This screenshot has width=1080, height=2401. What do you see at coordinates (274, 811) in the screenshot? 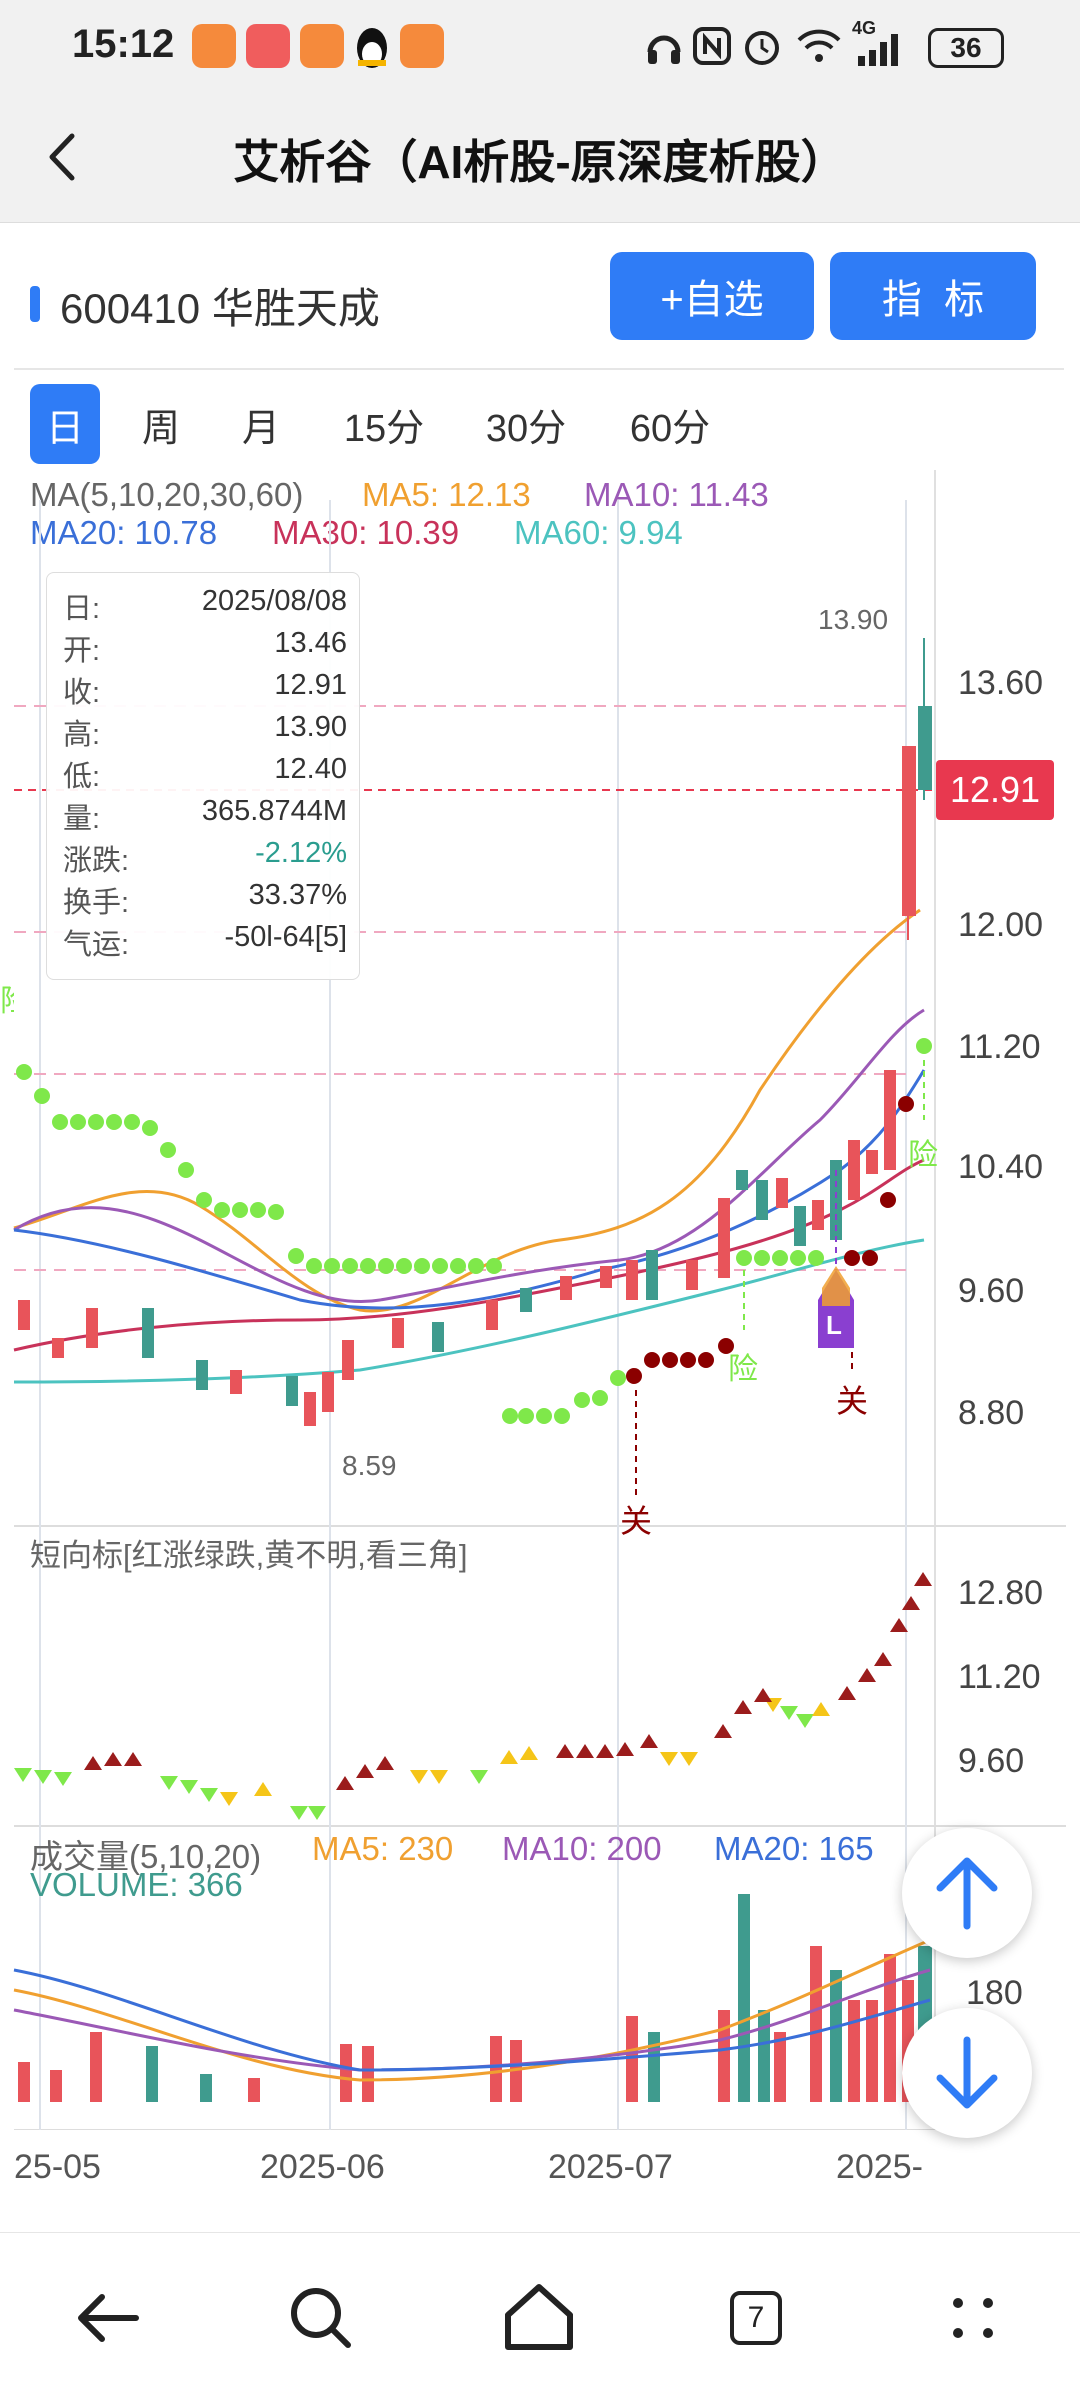
I see `info-value-volume: 365.8744M` at bounding box center [274, 811].